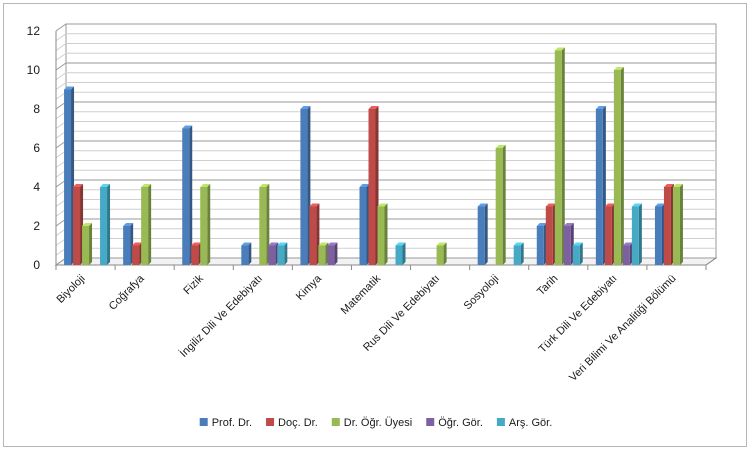  I want to click on category-label: Kimya, so click(309, 287).